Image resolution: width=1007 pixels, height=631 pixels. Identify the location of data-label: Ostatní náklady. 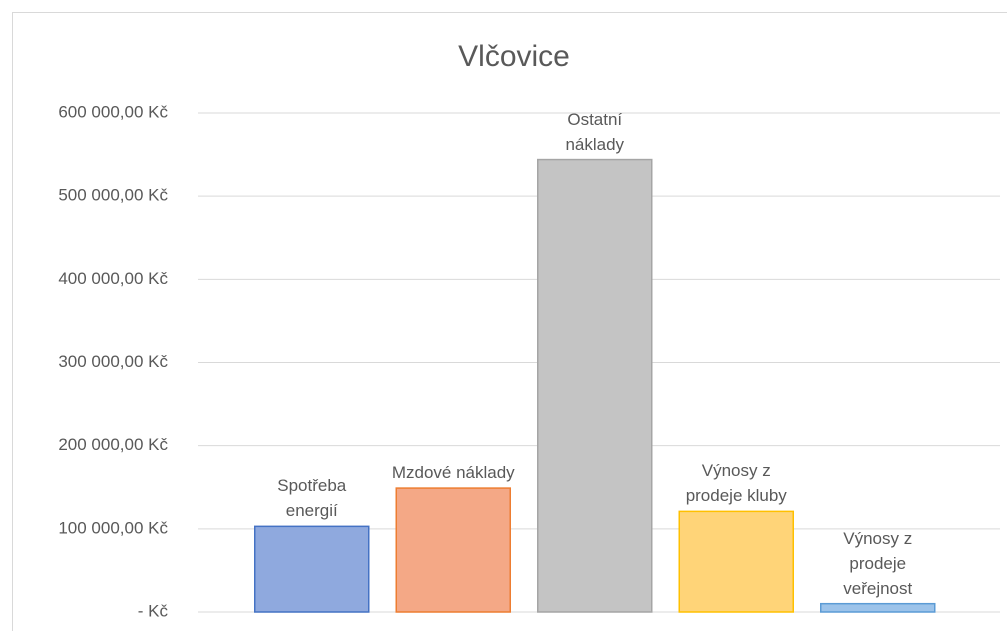
(595, 131).